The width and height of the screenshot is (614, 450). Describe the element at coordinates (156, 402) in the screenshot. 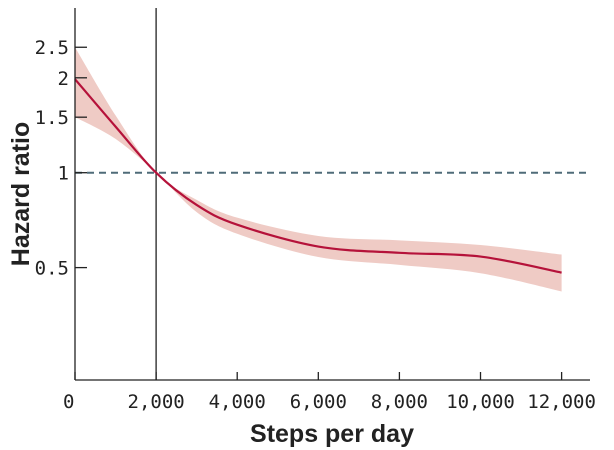

I see `x-tick-label: 2,000` at that location.